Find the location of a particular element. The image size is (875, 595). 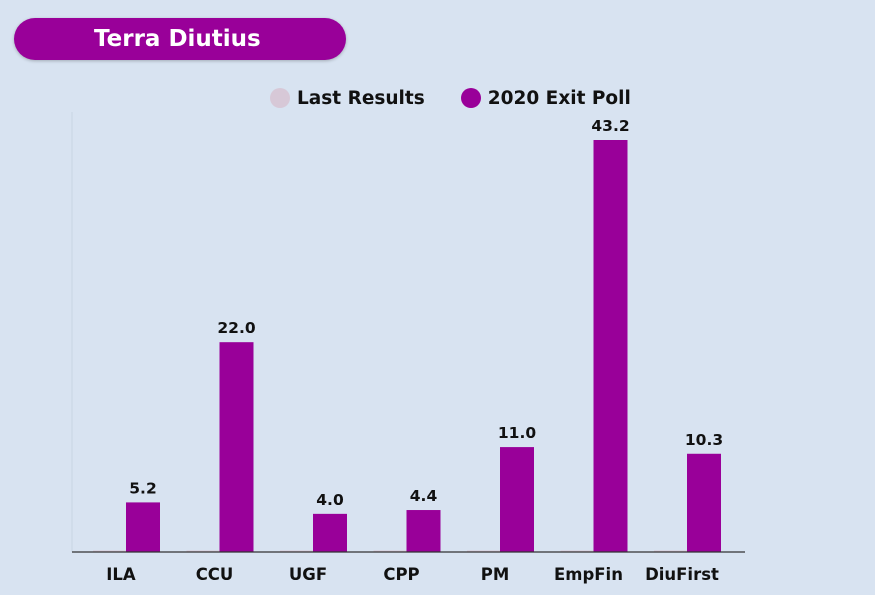

x-tick-label-ila: ILA is located at coordinates (121, 574).